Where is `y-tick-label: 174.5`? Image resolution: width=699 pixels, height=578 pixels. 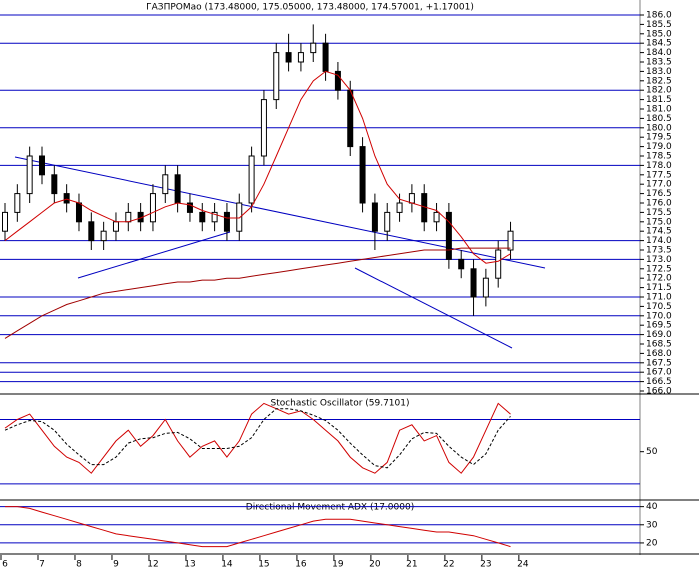 y-tick-label: 174.5 is located at coordinates (659, 232).